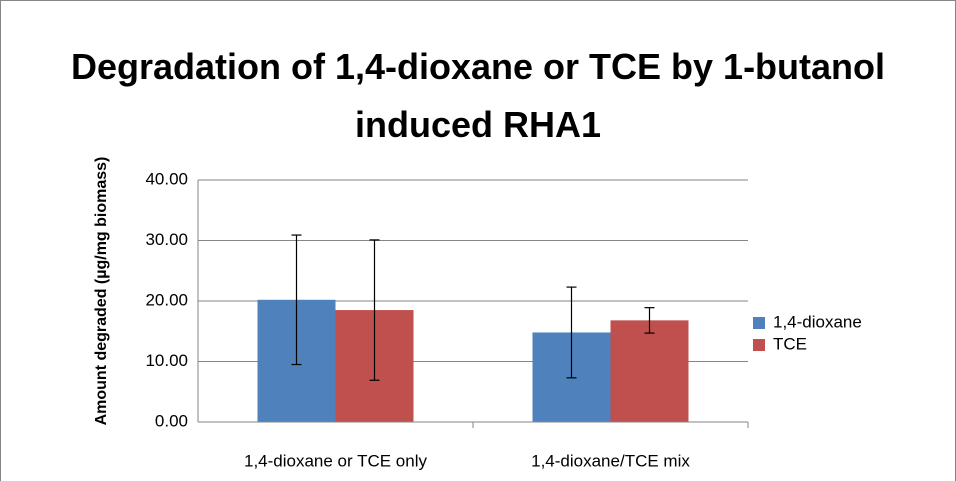 Image resolution: width=956 pixels, height=481 pixels. Describe the element at coordinates (610, 460) in the screenshot. I see `x-tick-label: 1,4-dioxane/TCE mix` at that location.